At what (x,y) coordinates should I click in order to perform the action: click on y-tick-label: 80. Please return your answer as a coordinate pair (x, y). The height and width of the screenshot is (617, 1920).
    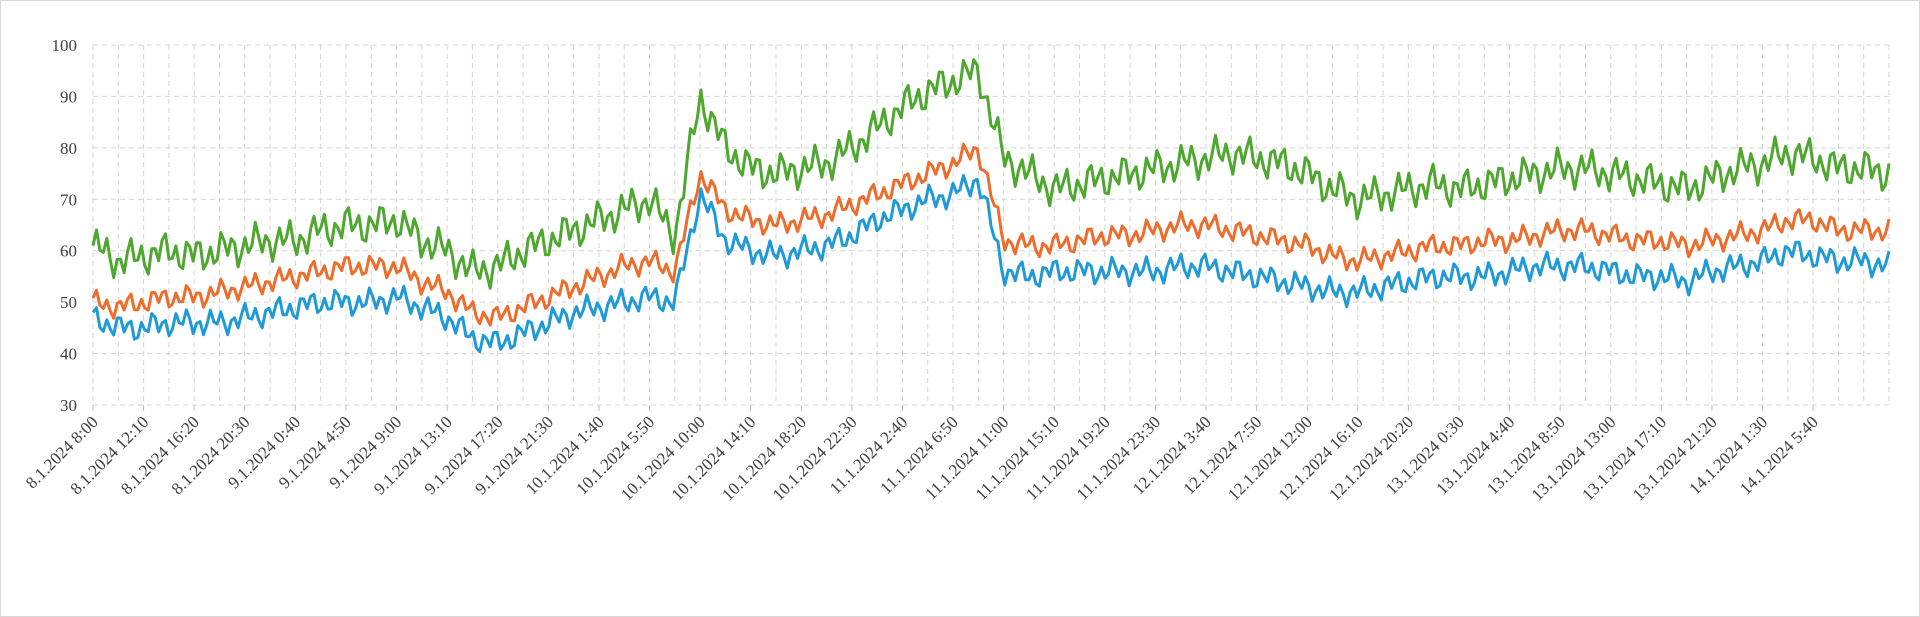
    Looking at the image, I should click on (68, 148).